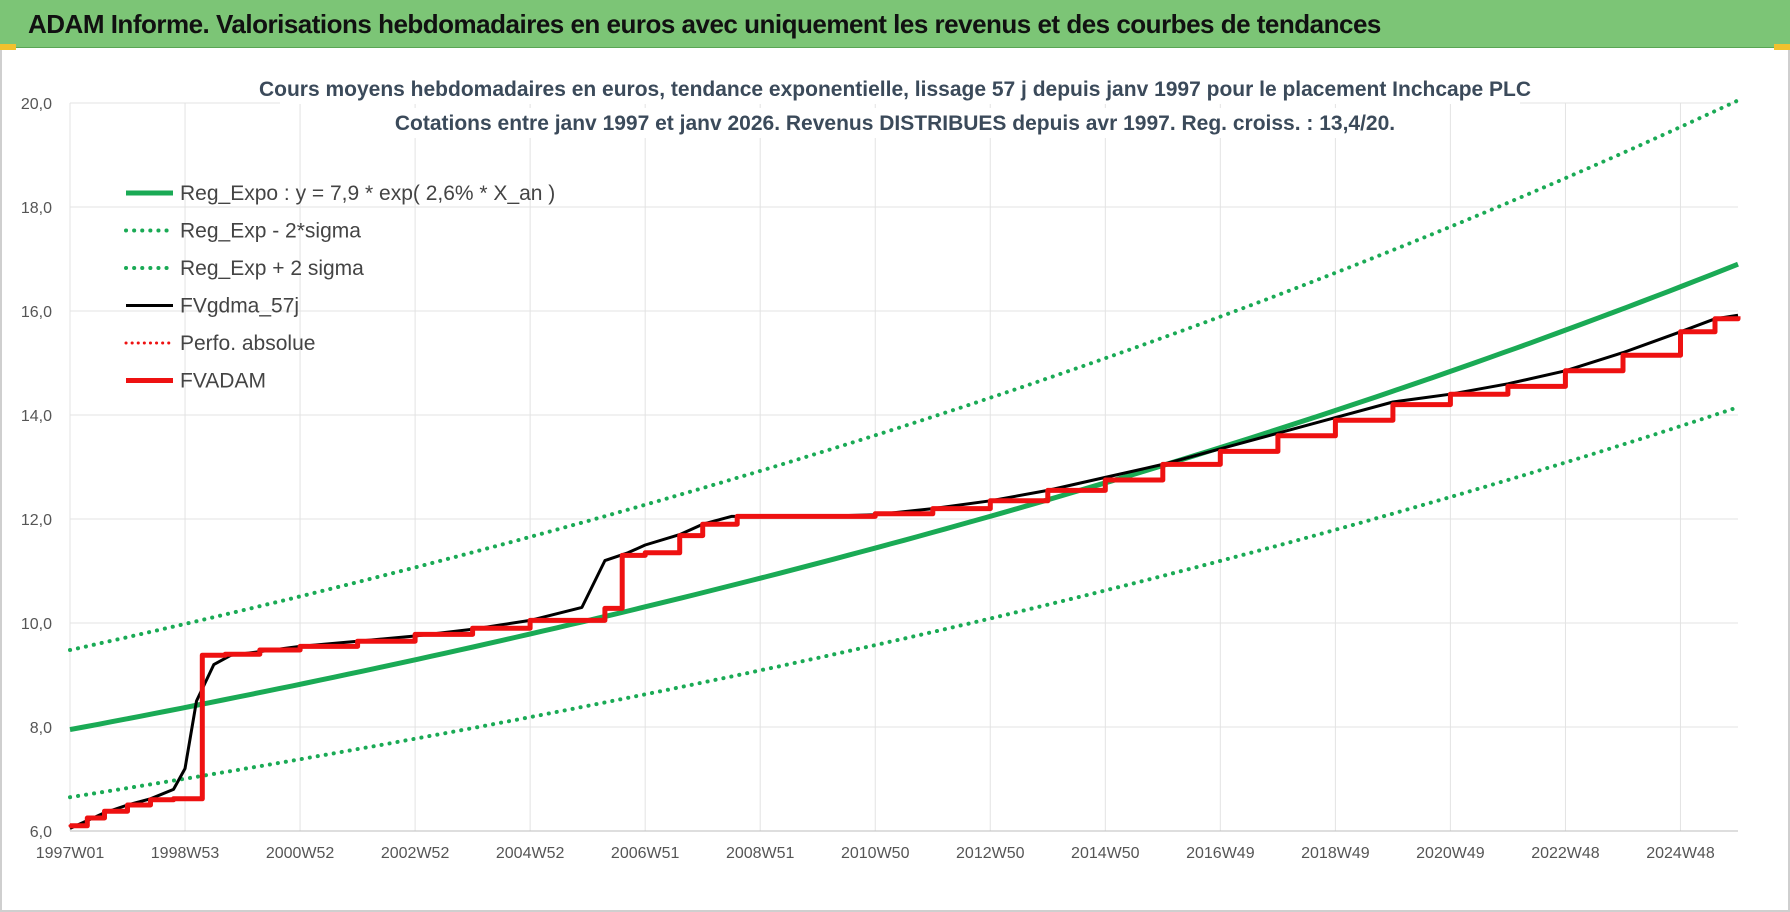 This screenshot has height=912, width=1790. What do you see at coordinates (367, 193) in the screenshot?
I see `legend-label: Reg_Expo : y = 7,9 * exp( 2,6% * X_an )` at bounding box center [367, 193].